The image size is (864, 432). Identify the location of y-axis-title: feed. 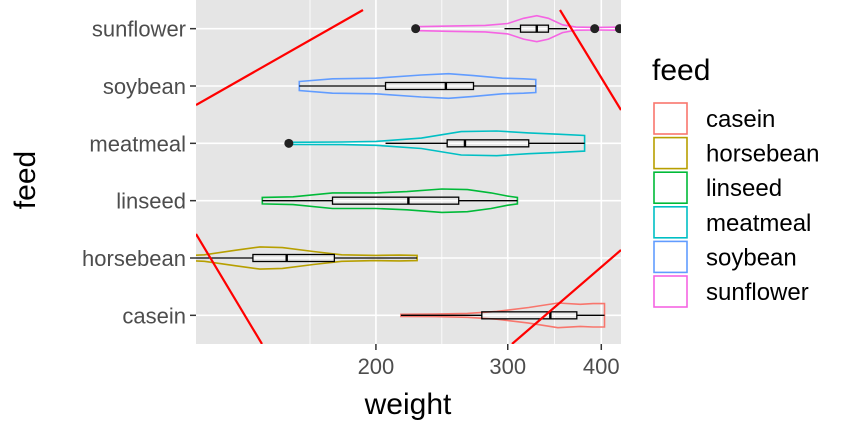
(25, 180).